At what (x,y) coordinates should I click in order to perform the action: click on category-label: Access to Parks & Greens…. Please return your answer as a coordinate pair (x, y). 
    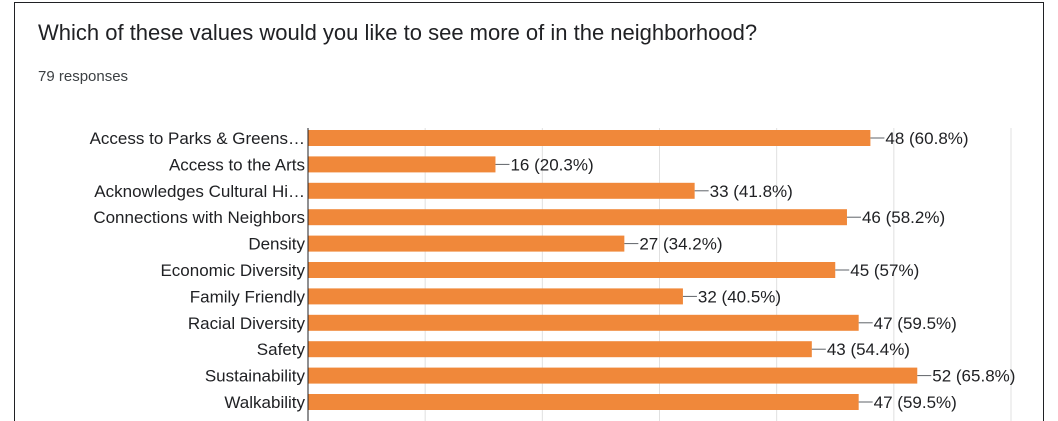
    Looking at the image, I should click on (197, 138).